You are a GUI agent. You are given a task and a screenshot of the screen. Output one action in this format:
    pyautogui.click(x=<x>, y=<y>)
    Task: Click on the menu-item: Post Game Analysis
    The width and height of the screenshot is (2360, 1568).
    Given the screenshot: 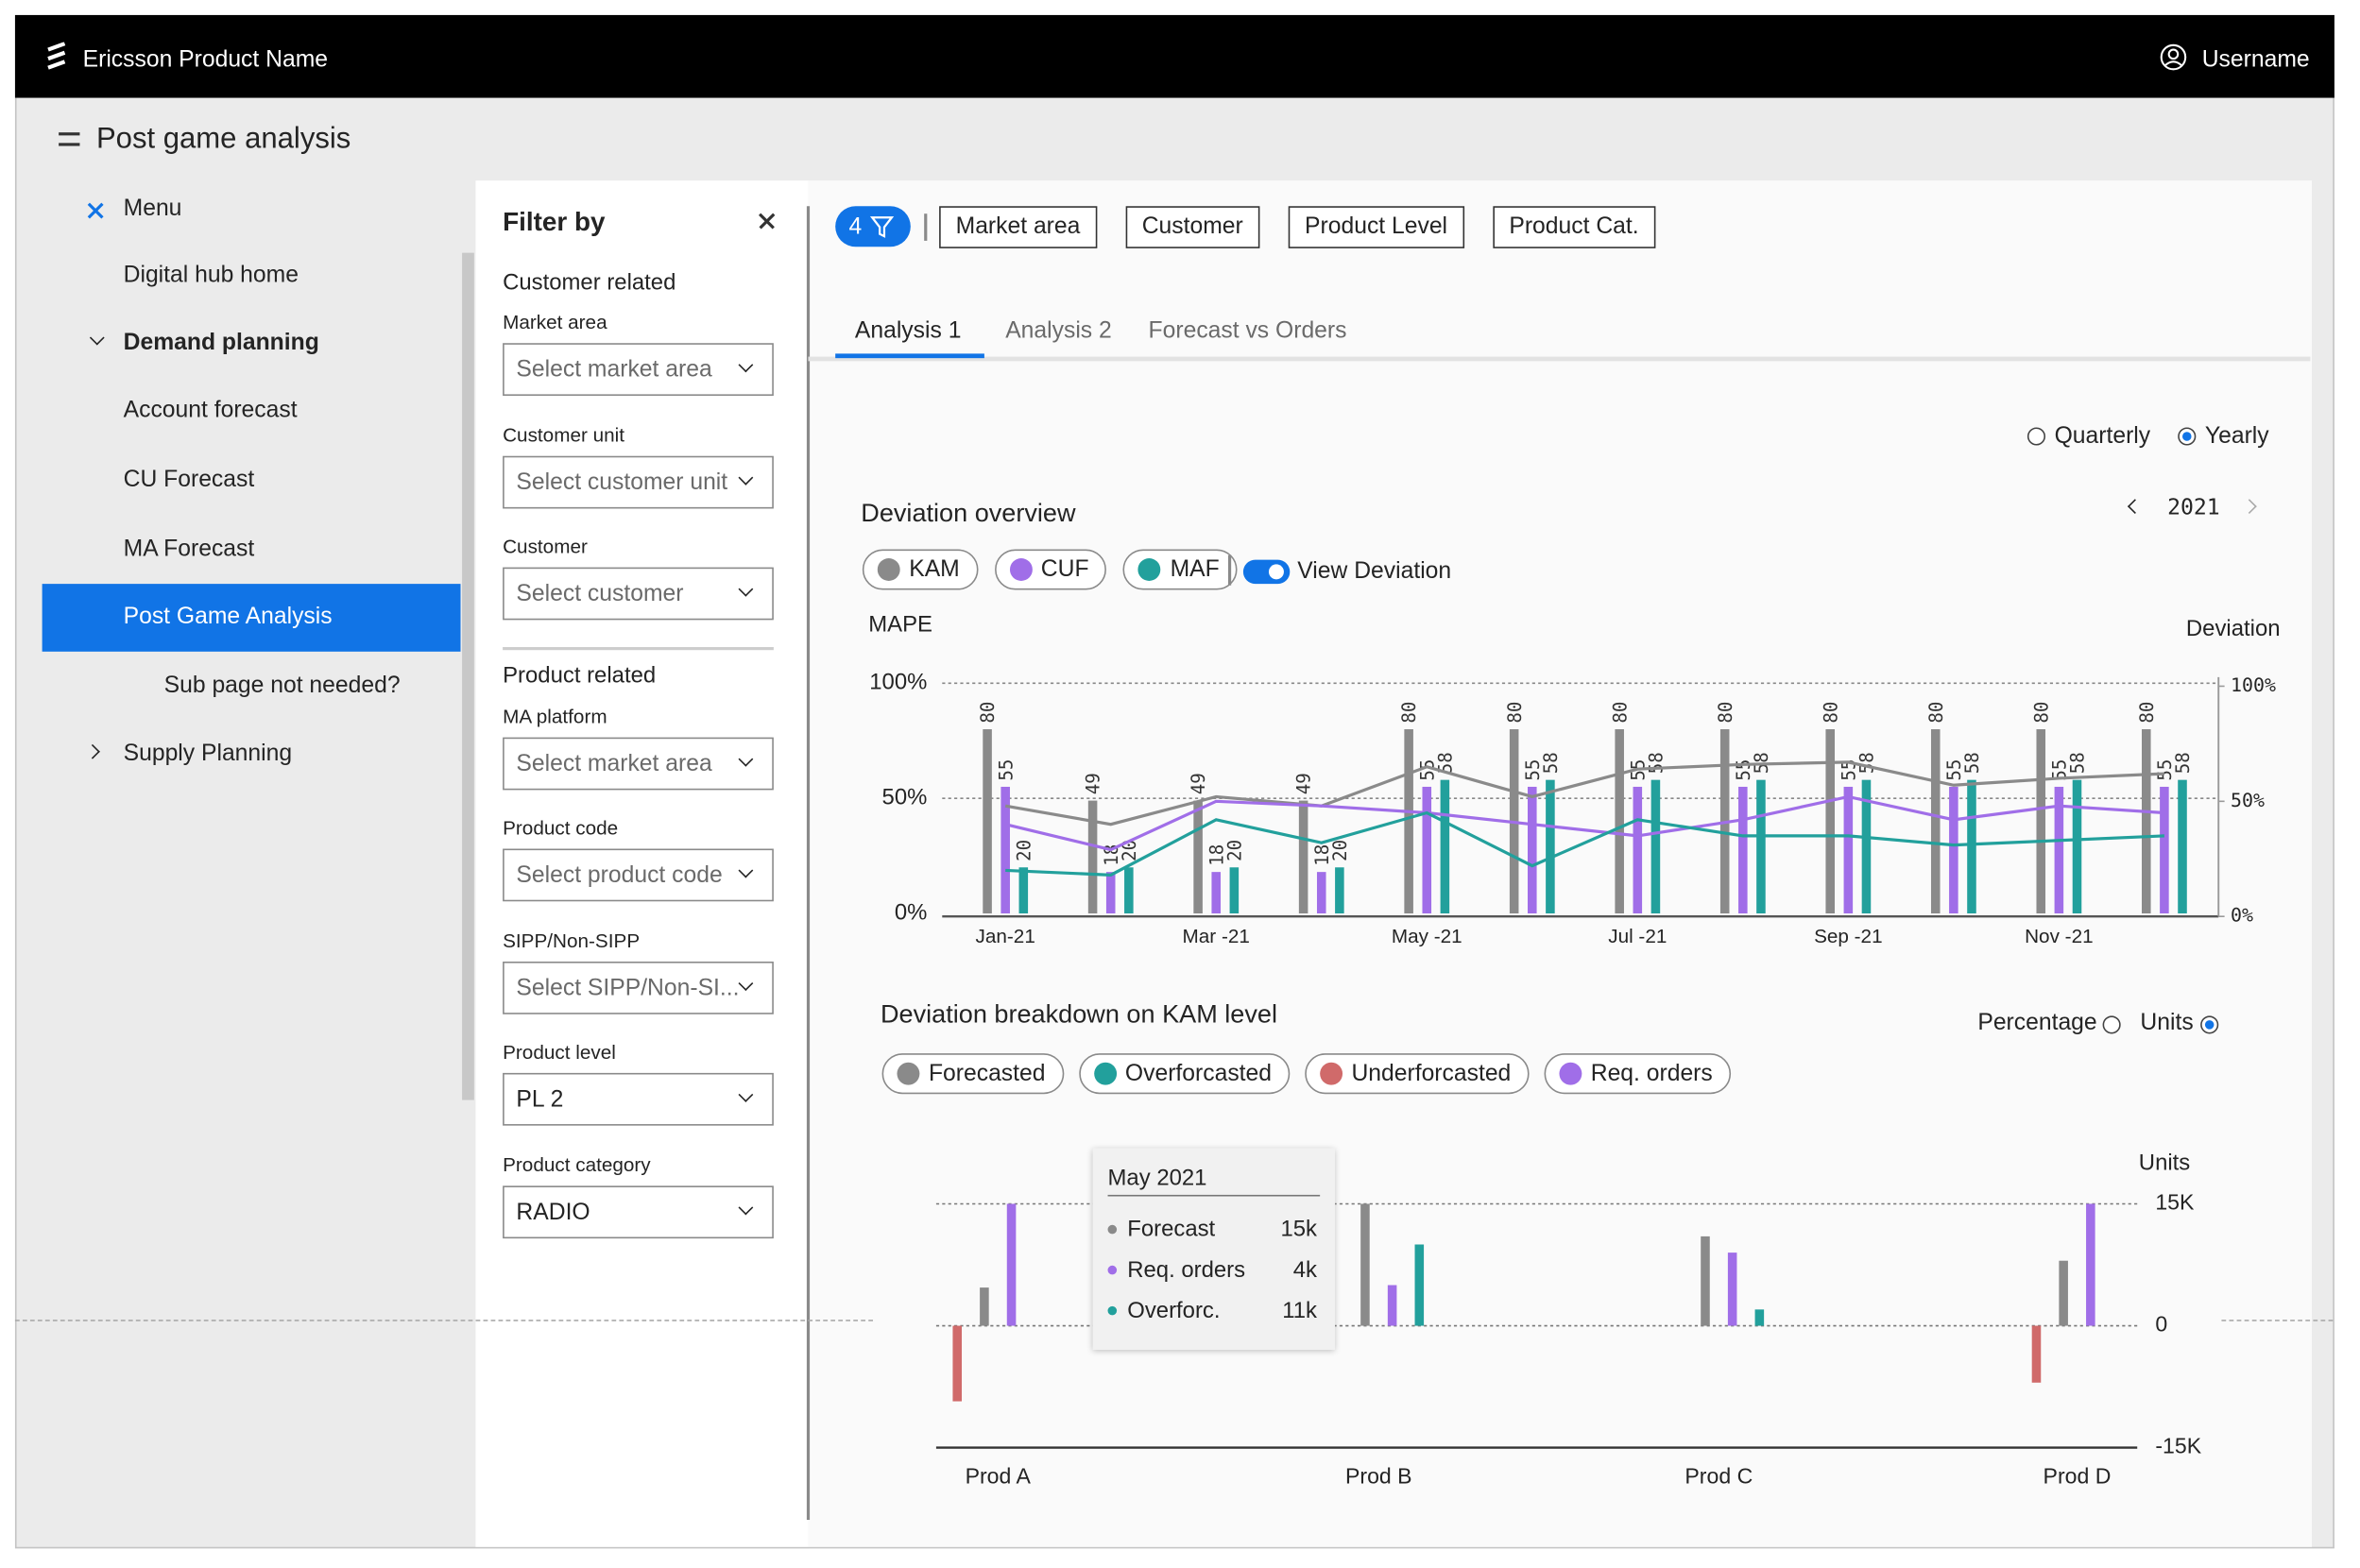 What is the action you would take?
    pyautogui.click(x=228, y=617)
    